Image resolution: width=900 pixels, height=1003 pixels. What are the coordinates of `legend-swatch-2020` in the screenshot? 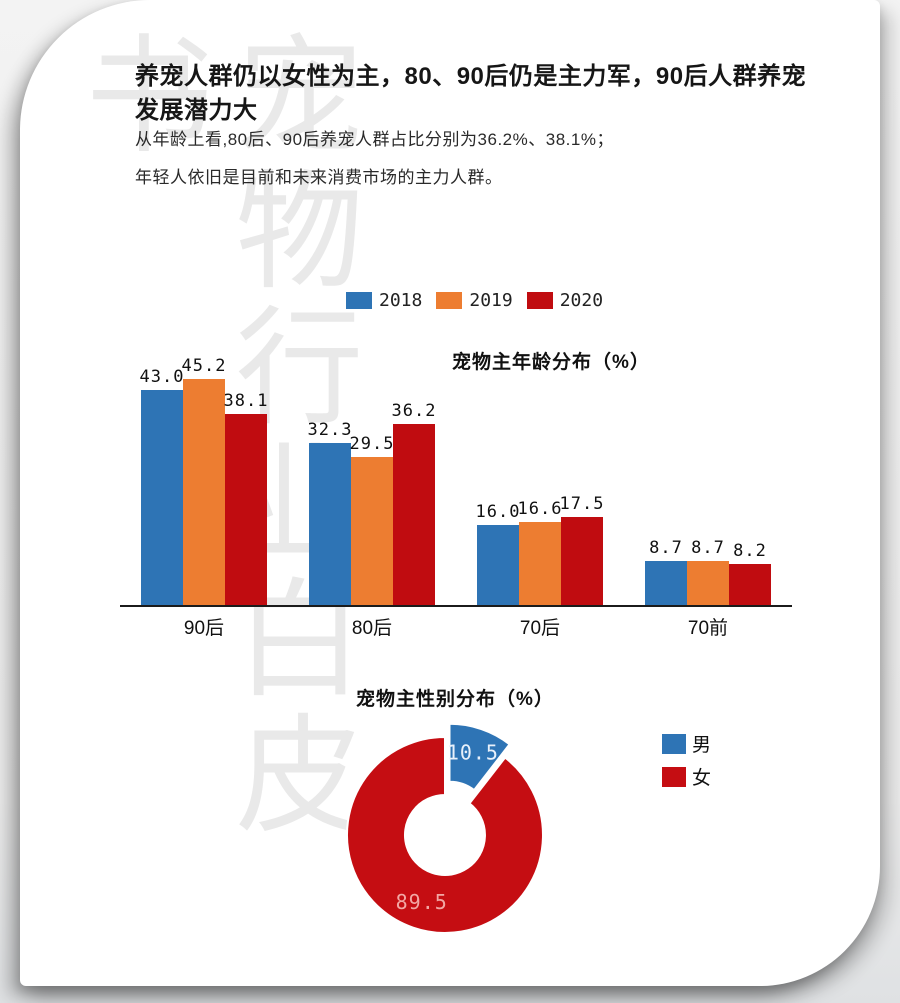 It's located at (539, 300).